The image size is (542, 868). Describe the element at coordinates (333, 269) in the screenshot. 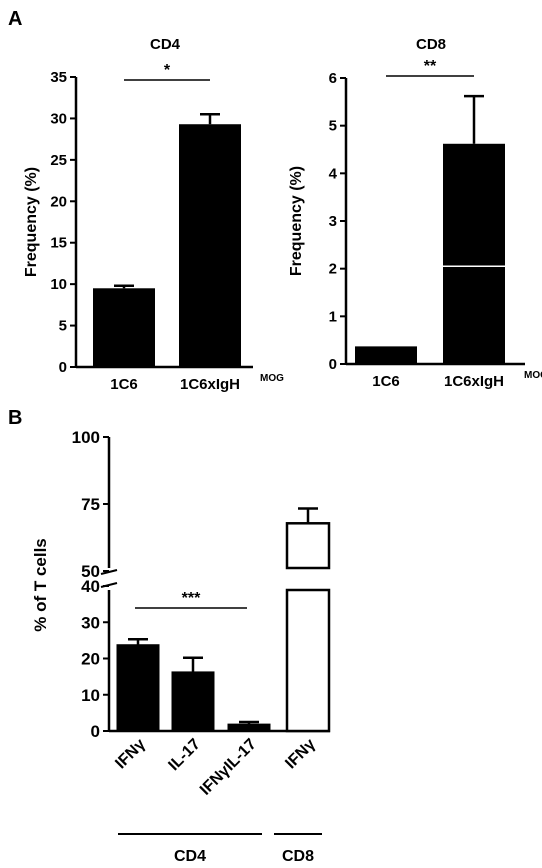

I see `y-tick-label: 2` at that location.